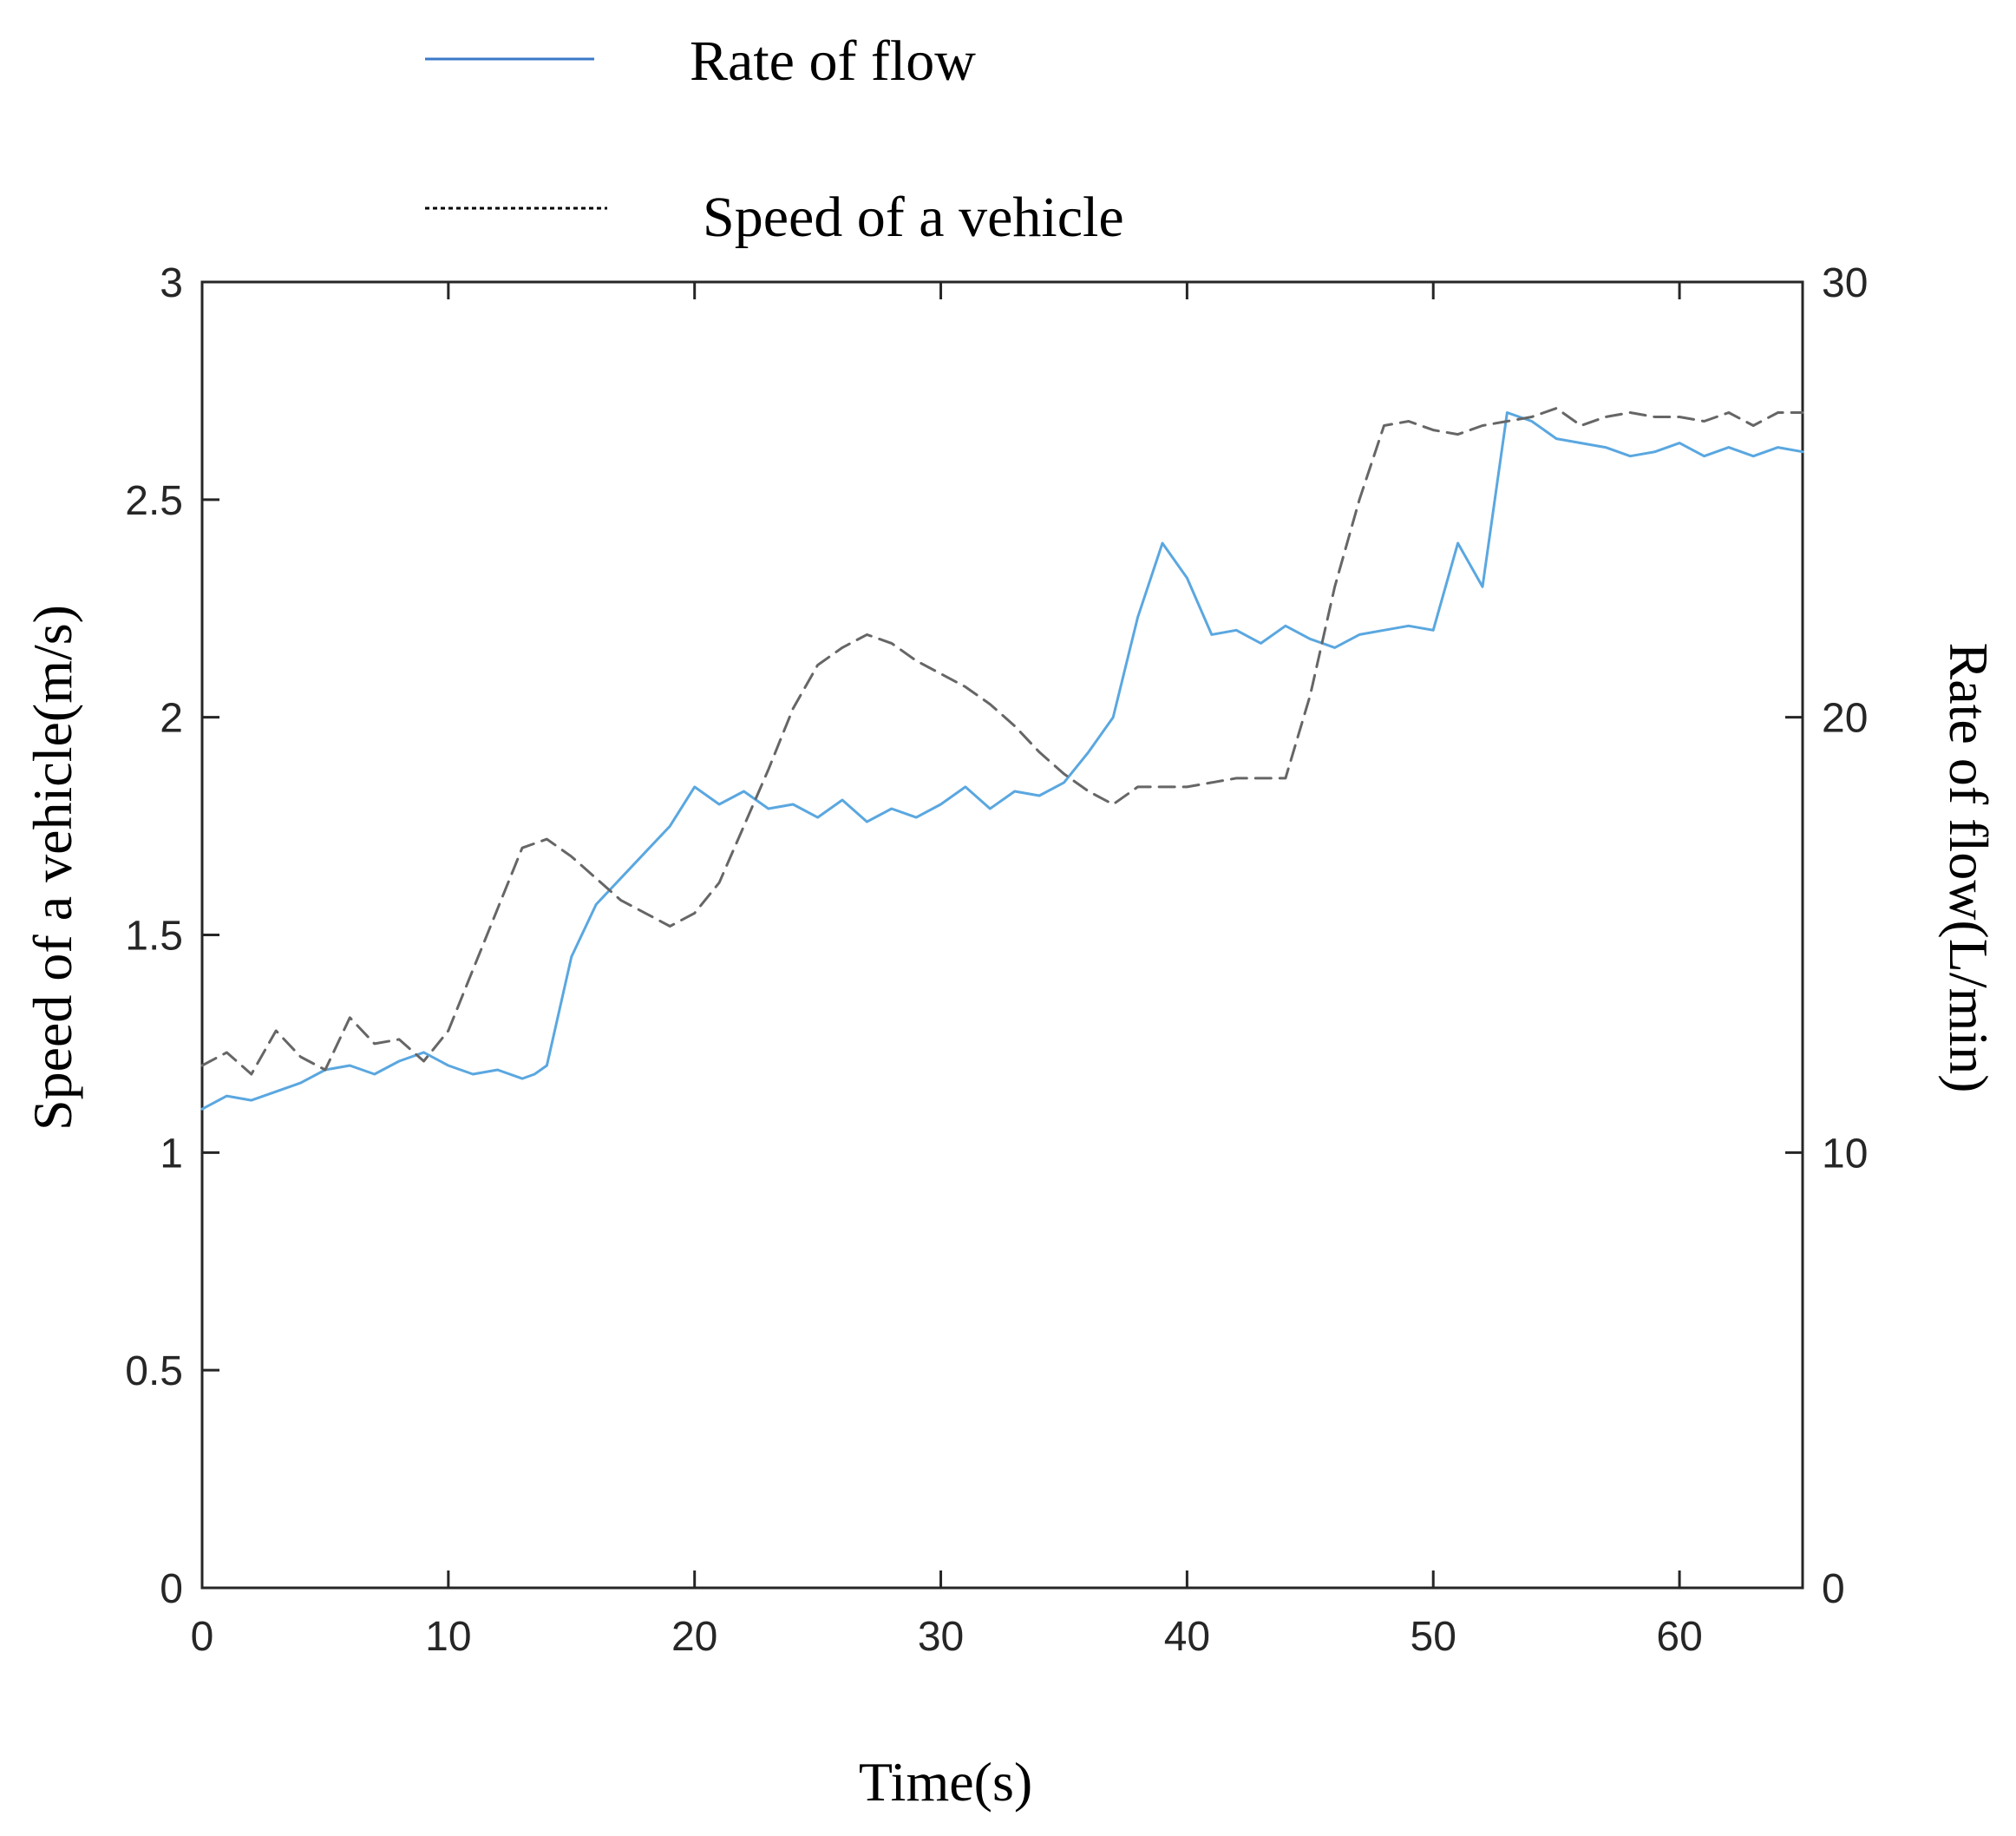 This screenshot has height=1836, width=2016. What do you see at coordinates (52, 868) in the screenshot?
I see `left-y-axis-label: Speed of a vehicle(m/s)` at bounding box center [52, 868].